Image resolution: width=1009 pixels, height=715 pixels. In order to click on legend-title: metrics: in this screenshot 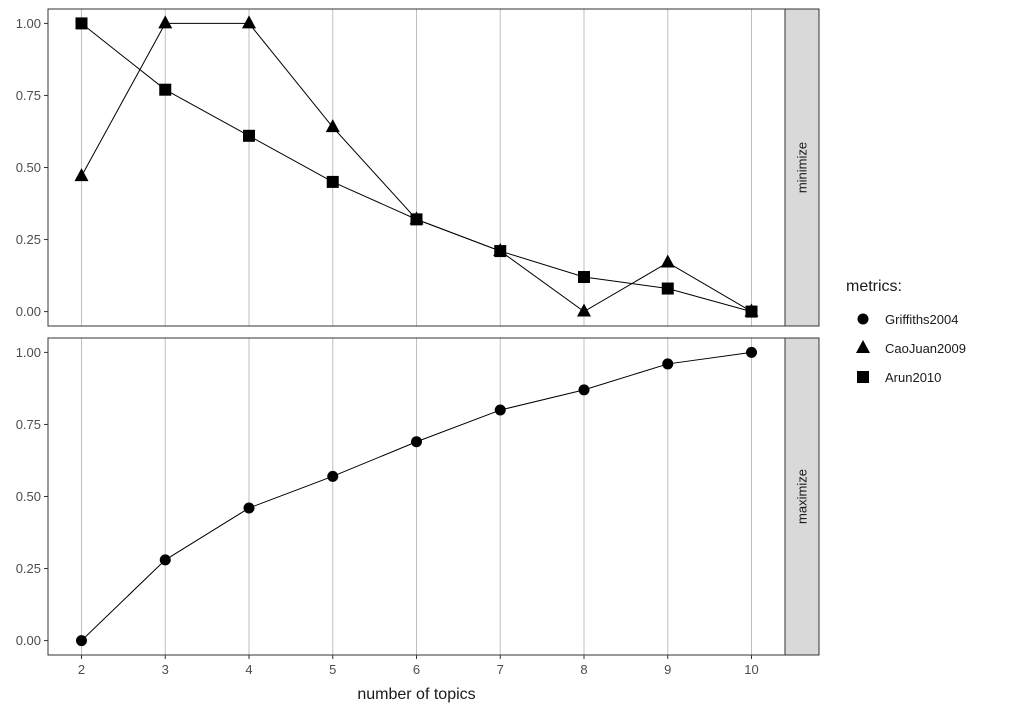, I will do `click(874, 286)`.